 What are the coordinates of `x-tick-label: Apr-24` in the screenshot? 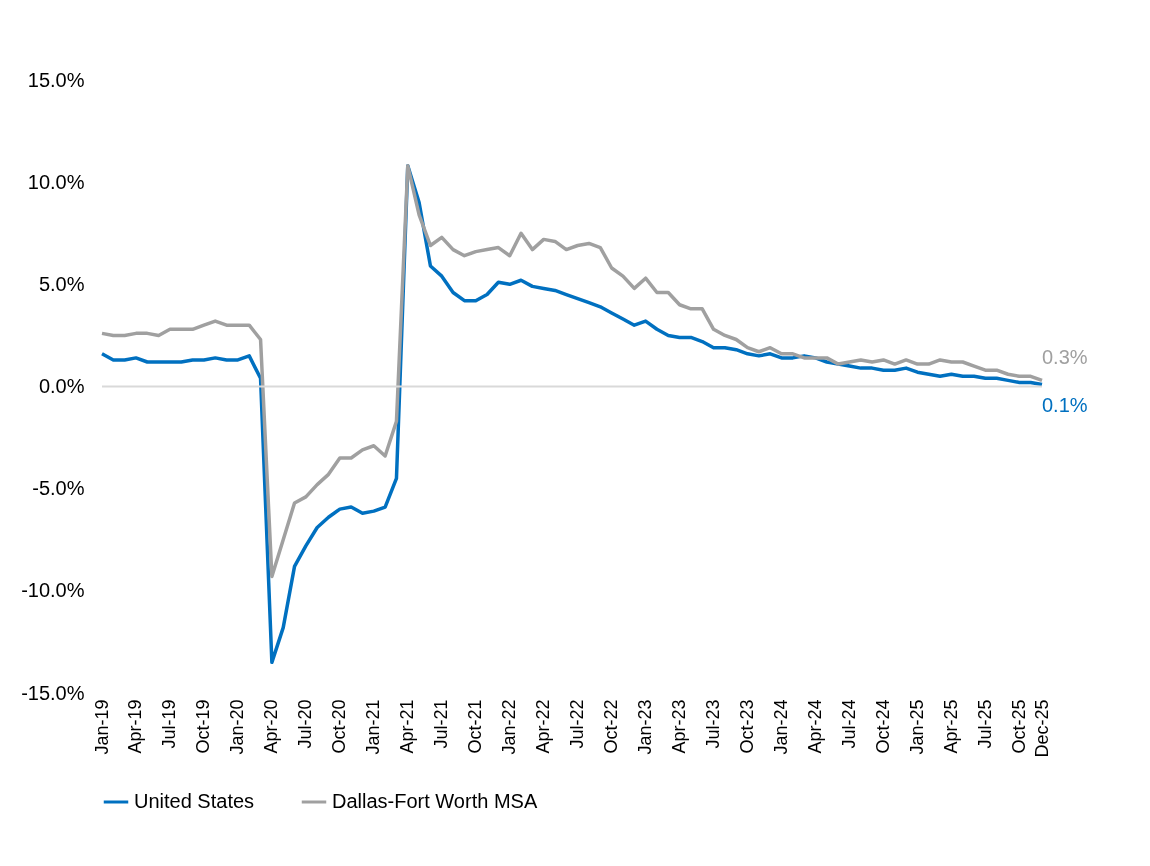 It's located at (814, 726).